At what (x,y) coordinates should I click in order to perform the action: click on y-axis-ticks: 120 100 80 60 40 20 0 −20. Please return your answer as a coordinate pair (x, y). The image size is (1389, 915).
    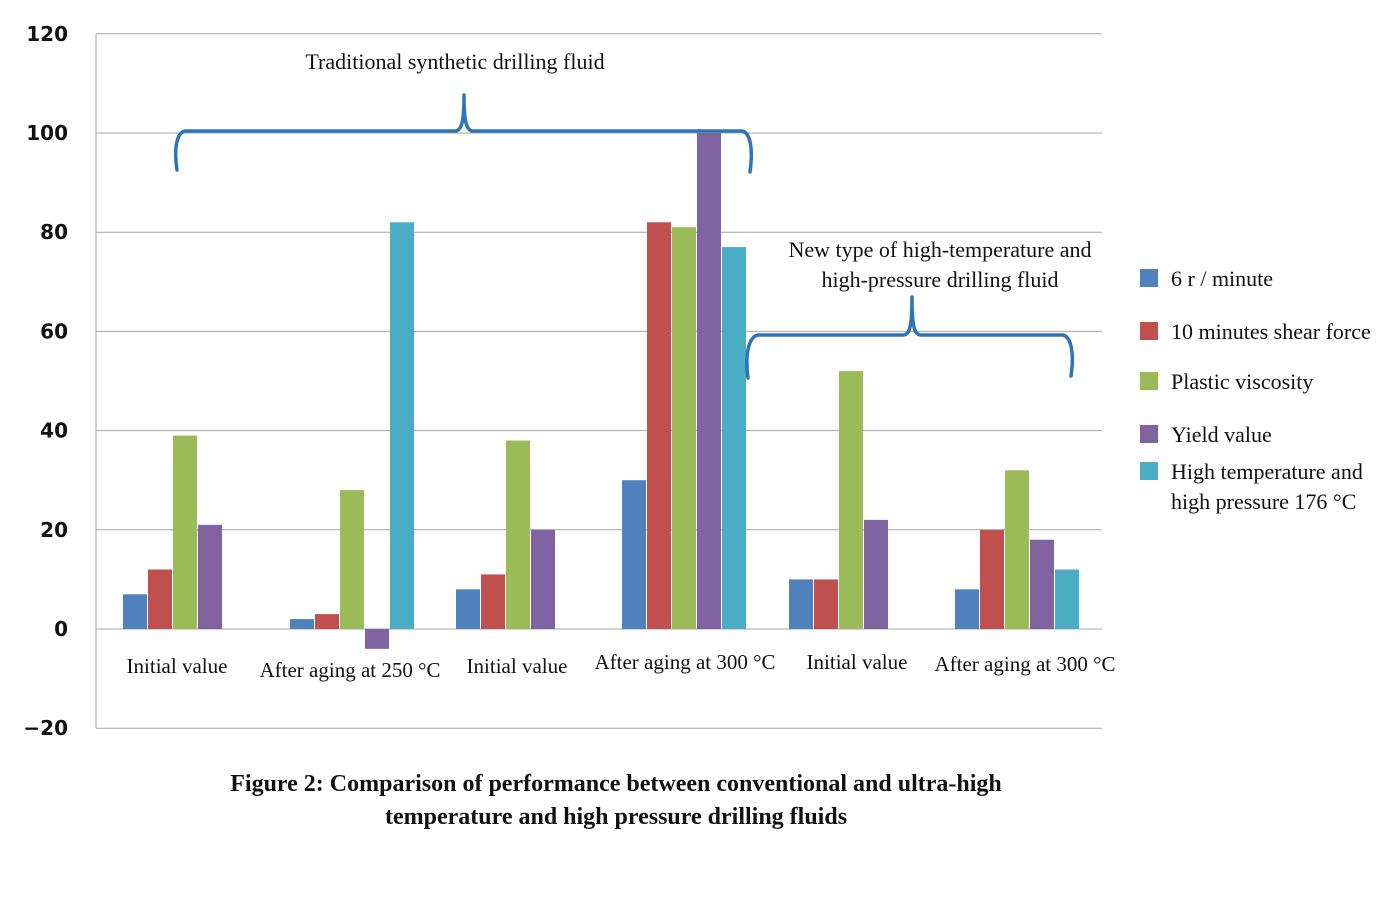
    Looking at the image, I should click on (45, 381).